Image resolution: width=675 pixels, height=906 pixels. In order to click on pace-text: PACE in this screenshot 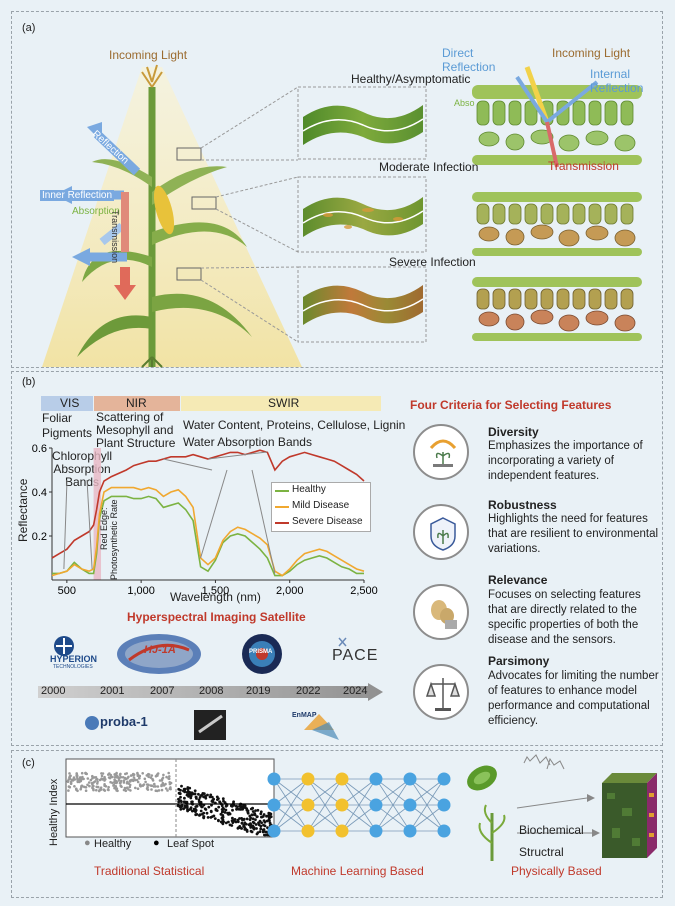, I will do `click(355, 655)`.